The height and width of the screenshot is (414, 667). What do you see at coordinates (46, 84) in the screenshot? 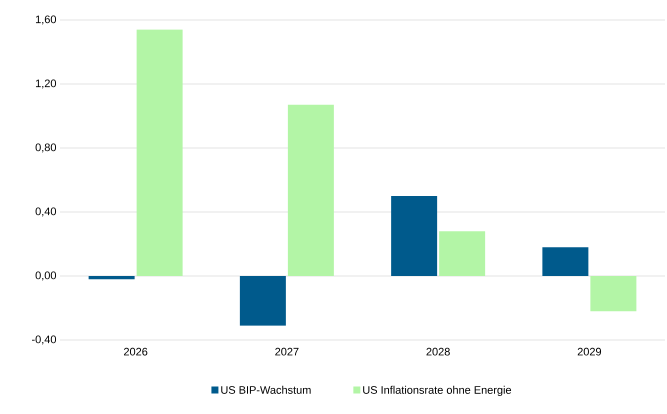
I see `y-tick-label: 1,20` at bounding box center [46, 84].